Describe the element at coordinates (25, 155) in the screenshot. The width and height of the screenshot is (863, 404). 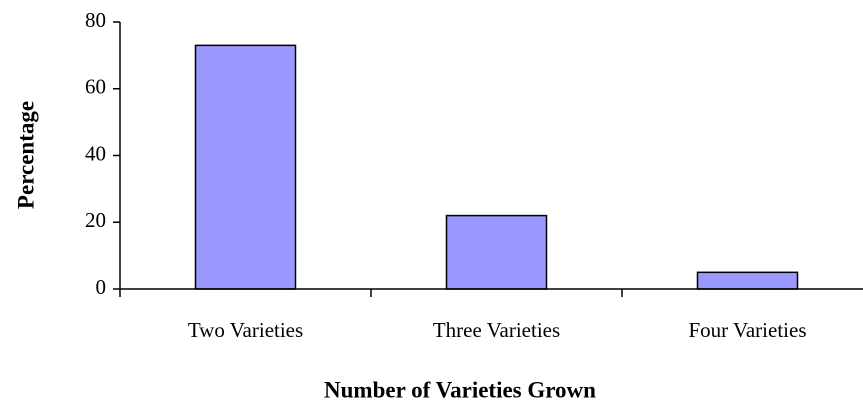
I see `y-axis-title: Percentage` at that location.